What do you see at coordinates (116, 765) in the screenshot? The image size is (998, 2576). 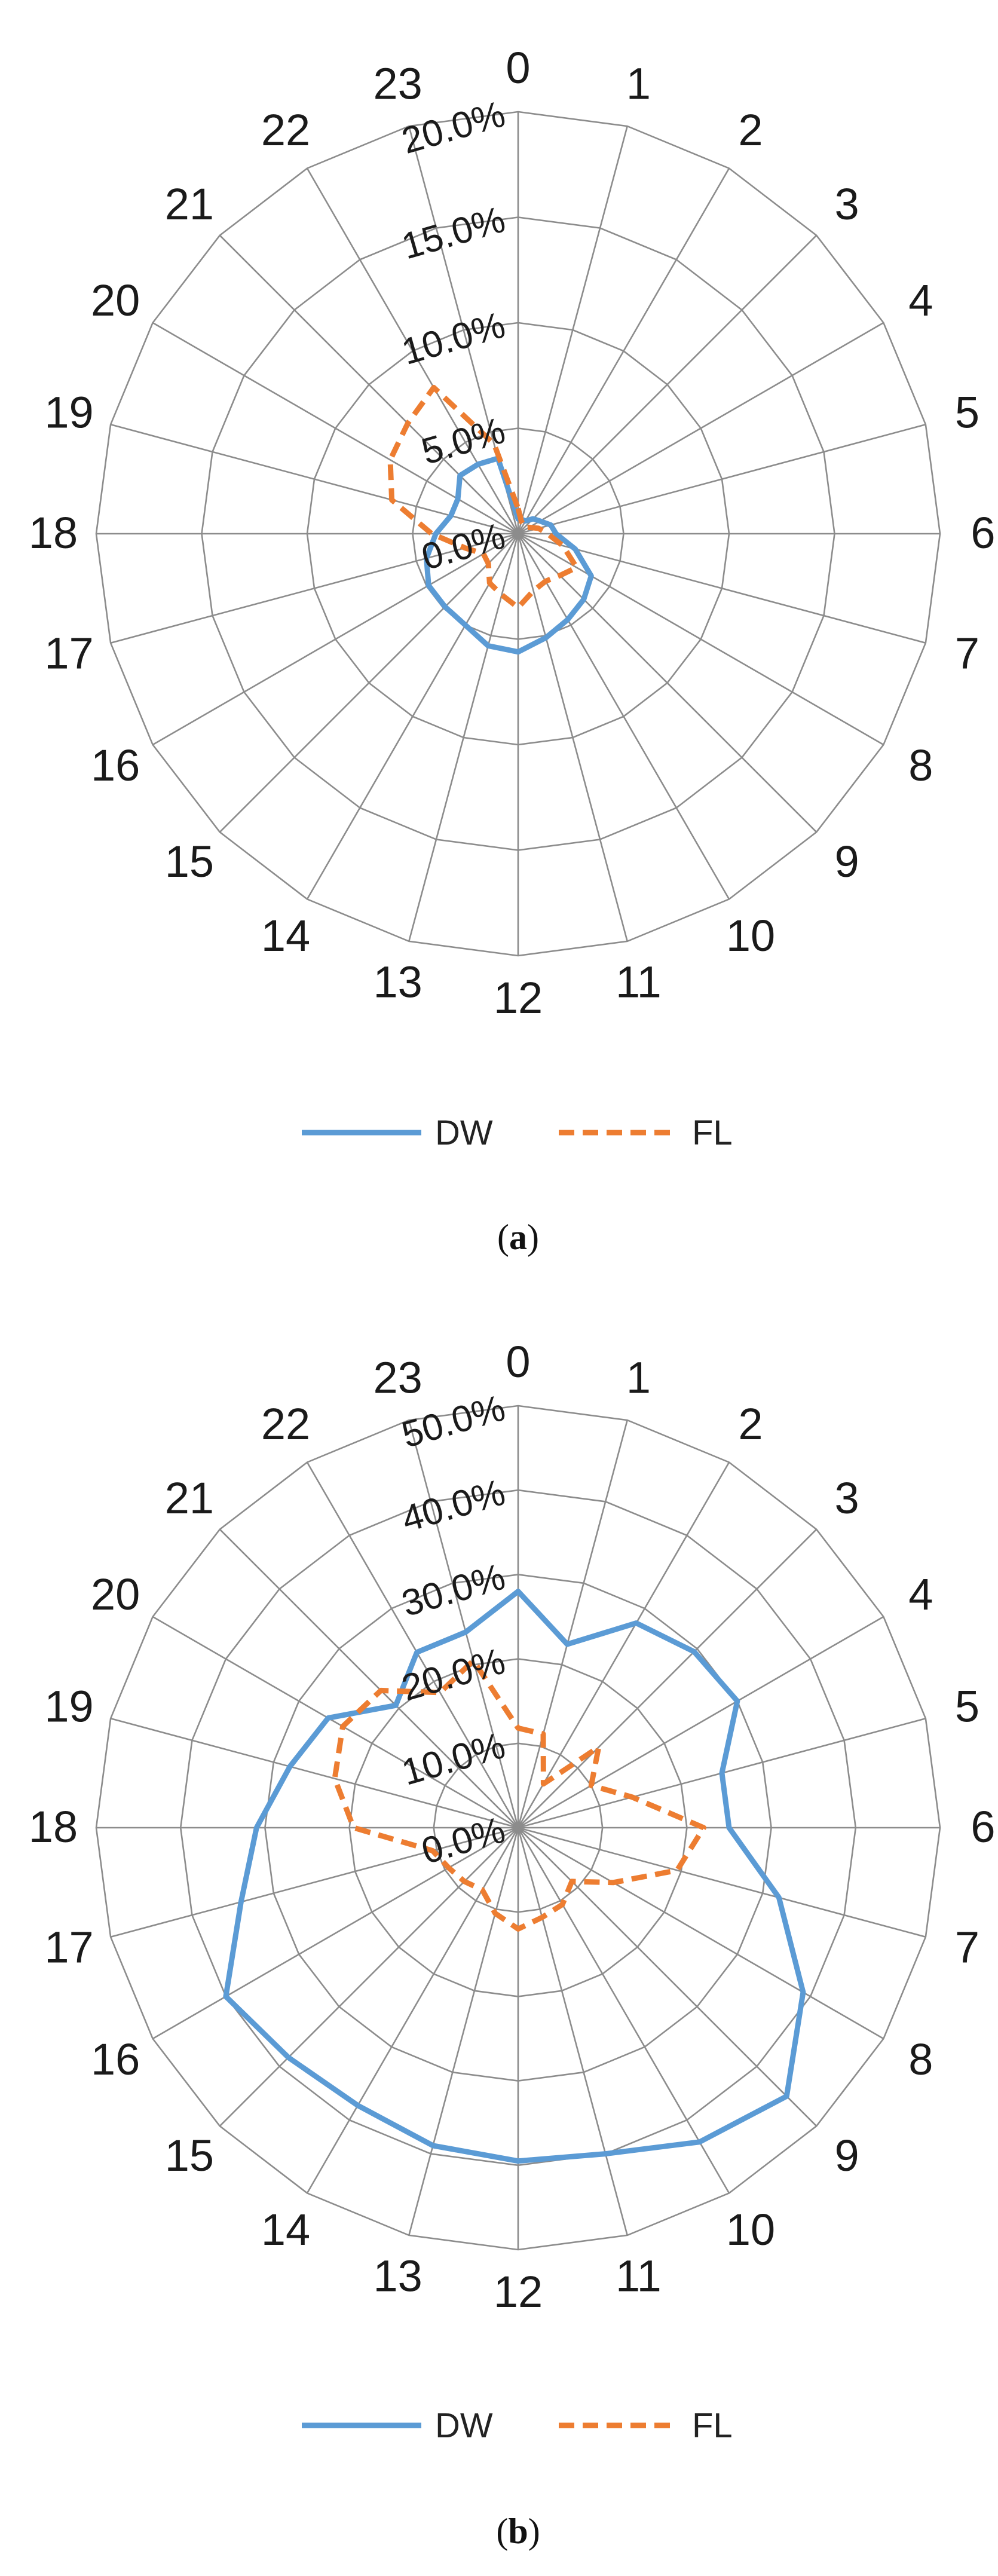 I see `category-label-16: 16` at bounding box center [116, 765].